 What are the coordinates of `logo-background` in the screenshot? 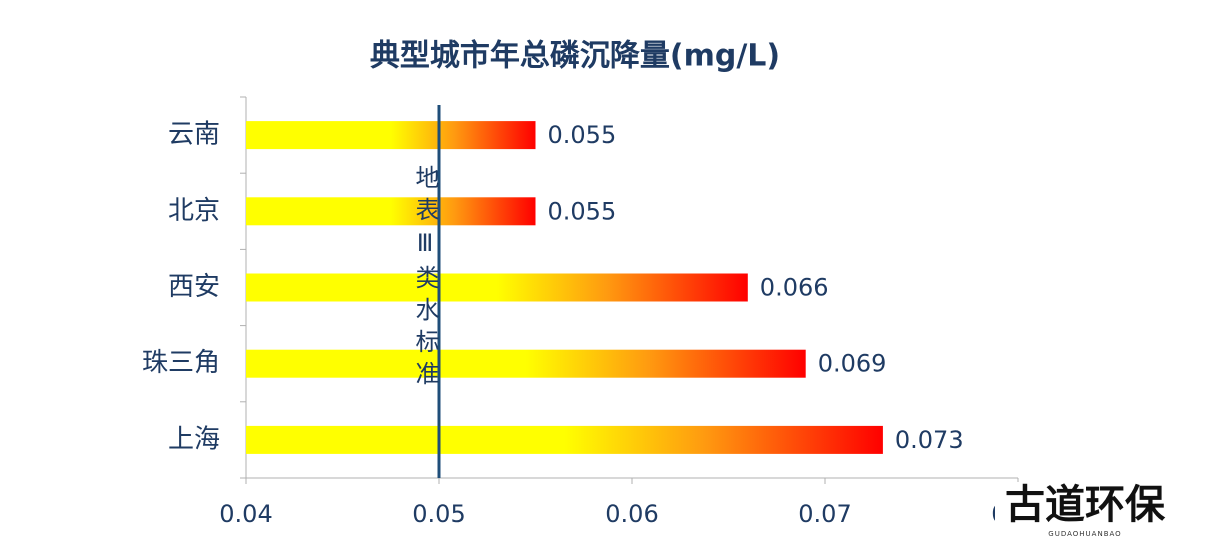 It's located at (1090, 512).